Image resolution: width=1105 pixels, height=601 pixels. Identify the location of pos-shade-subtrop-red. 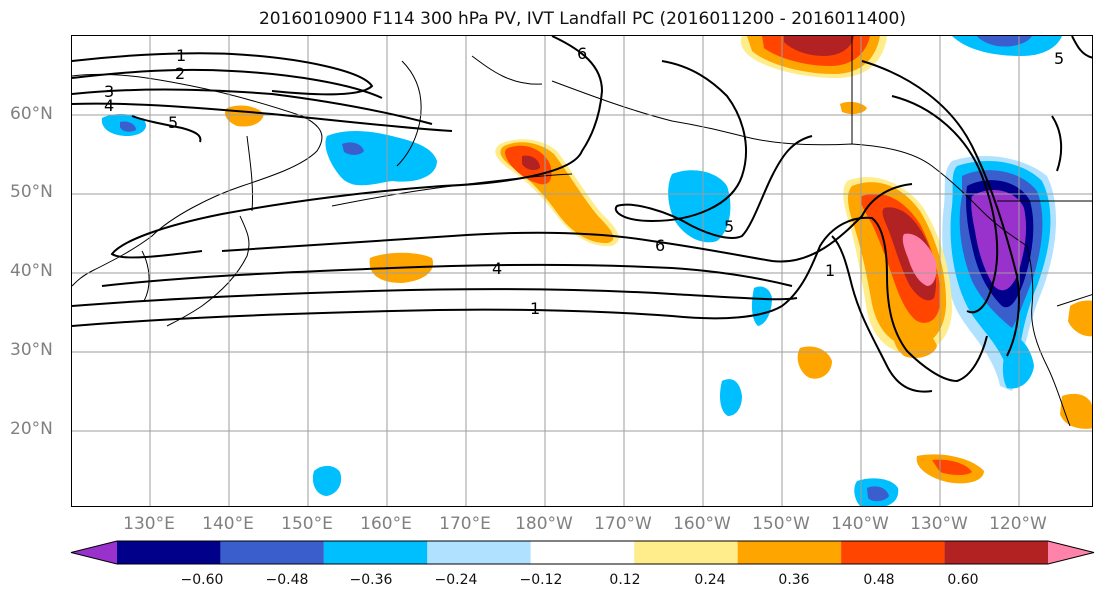
(952, 467).